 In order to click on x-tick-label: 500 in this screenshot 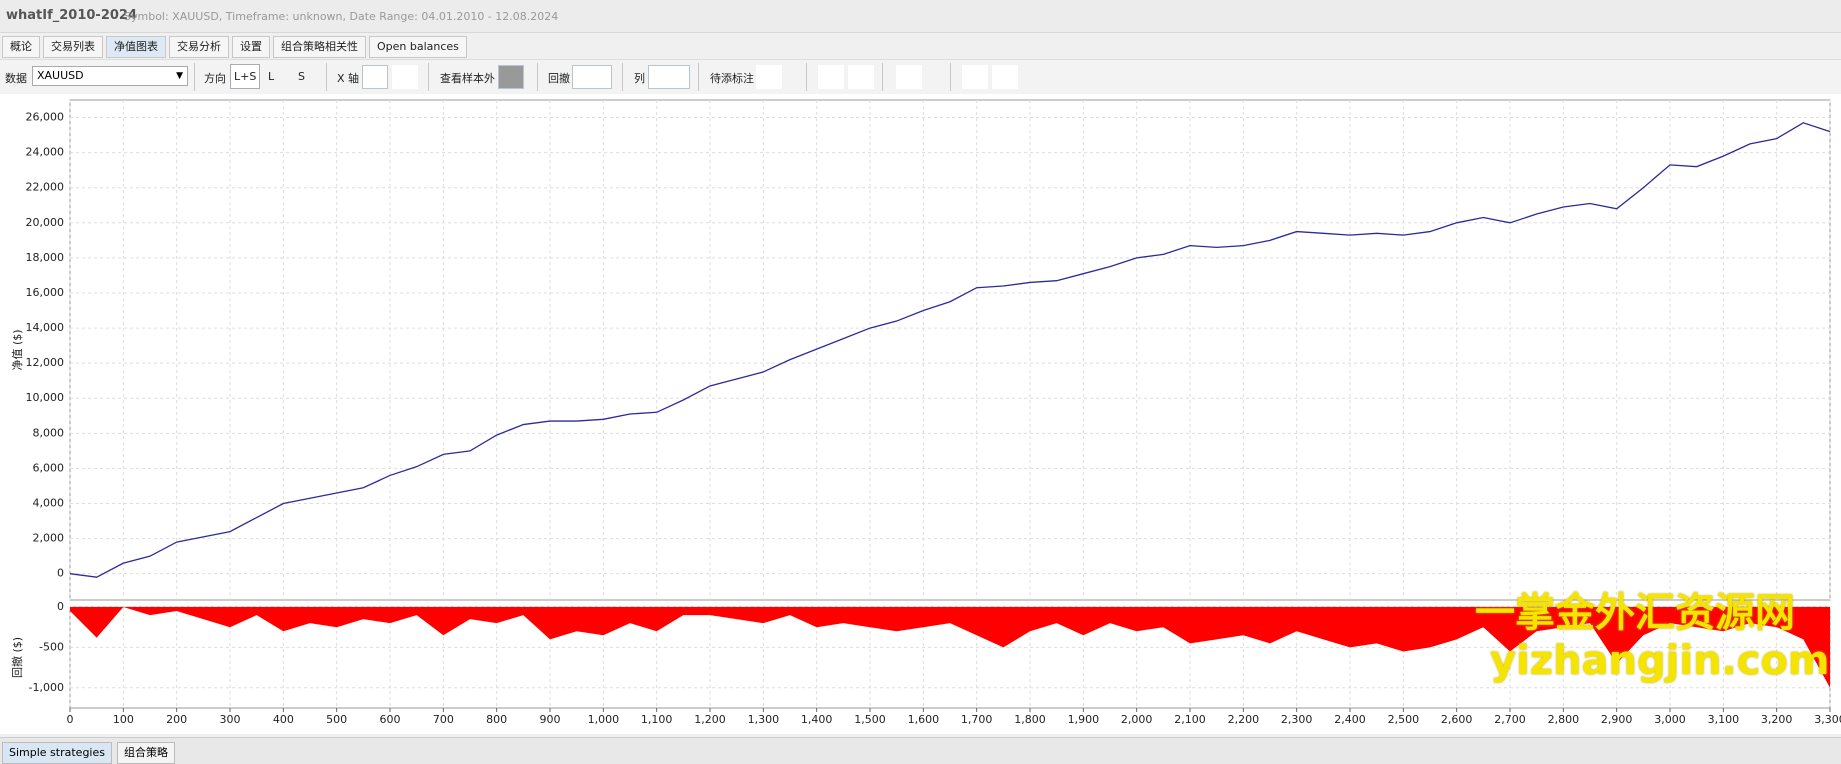, I will do `click(336, 719)`.